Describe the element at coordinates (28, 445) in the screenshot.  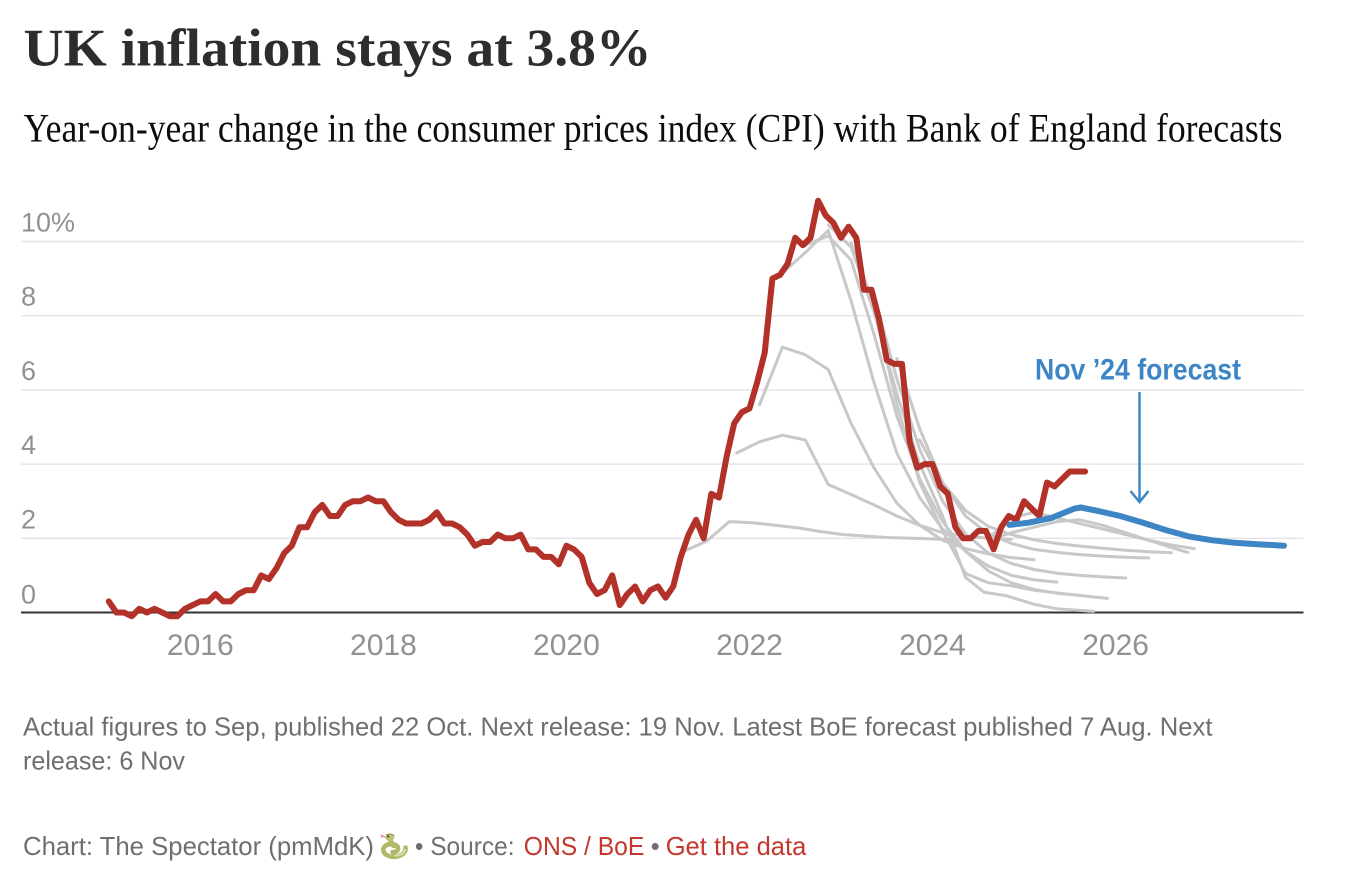
I see `svg-text: 4` at that location.